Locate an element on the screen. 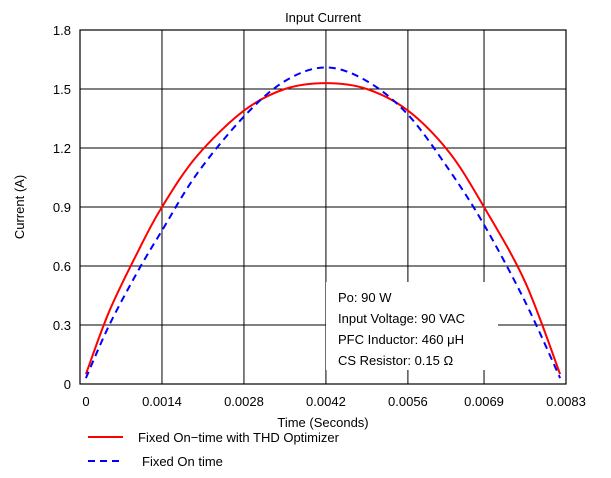 The width and height of the screenshot is (611, 478). x-tick-label: 0.0083 is located at coordinates (566, 401).